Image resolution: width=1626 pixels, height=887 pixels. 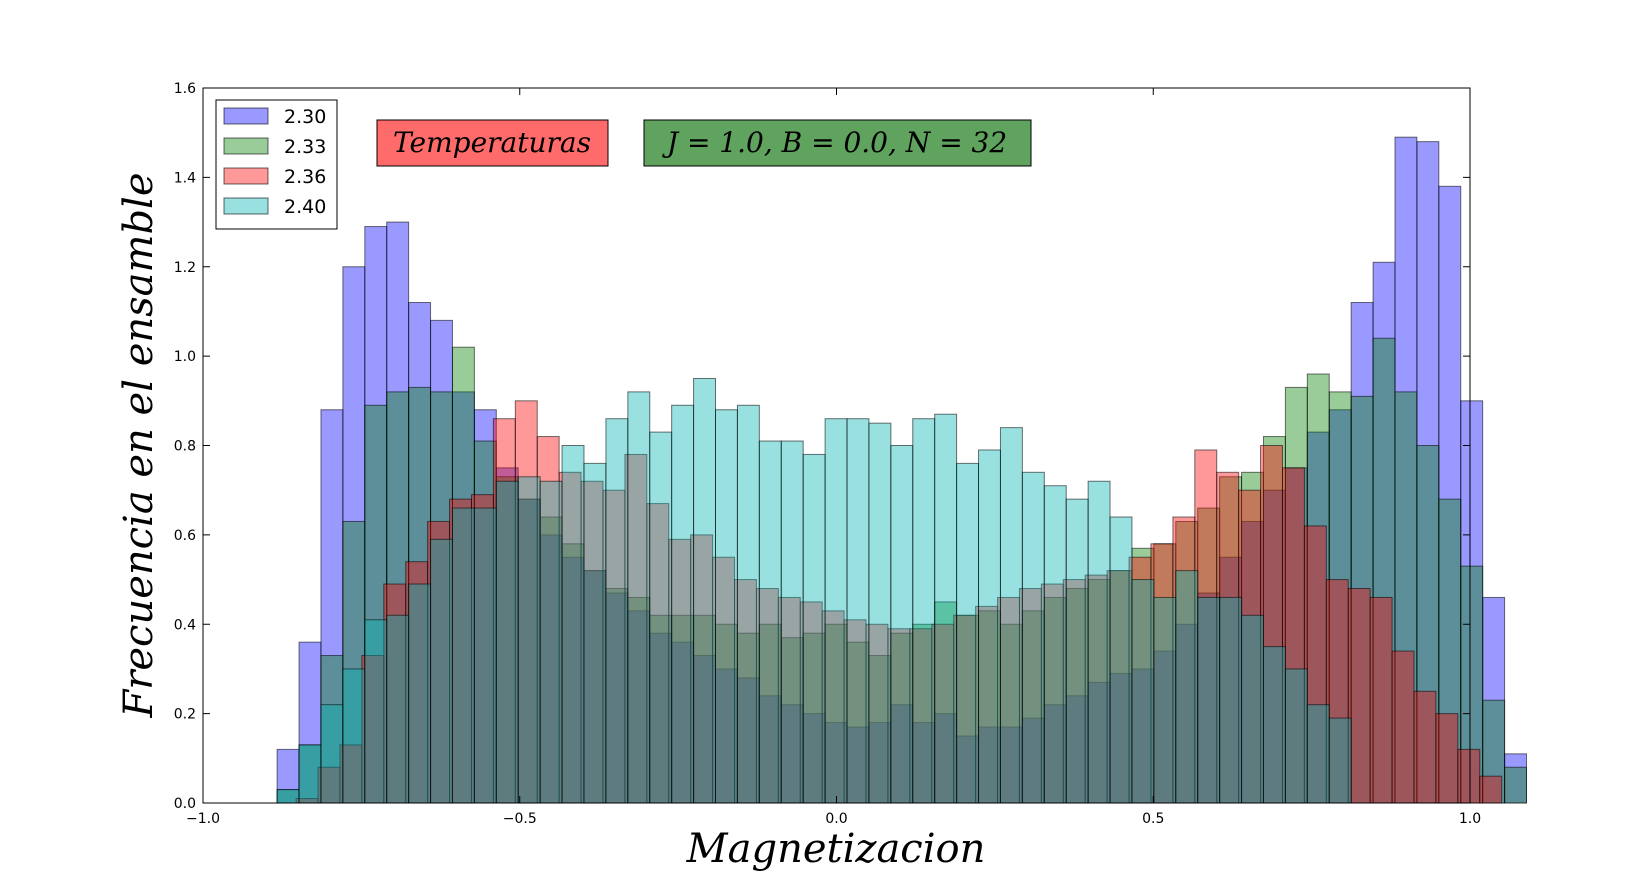 What do you see at coordinates (836, 849) in the screenshot?
I see `x-axis-label: Magnetizacion` at bounding box center [836, 849].